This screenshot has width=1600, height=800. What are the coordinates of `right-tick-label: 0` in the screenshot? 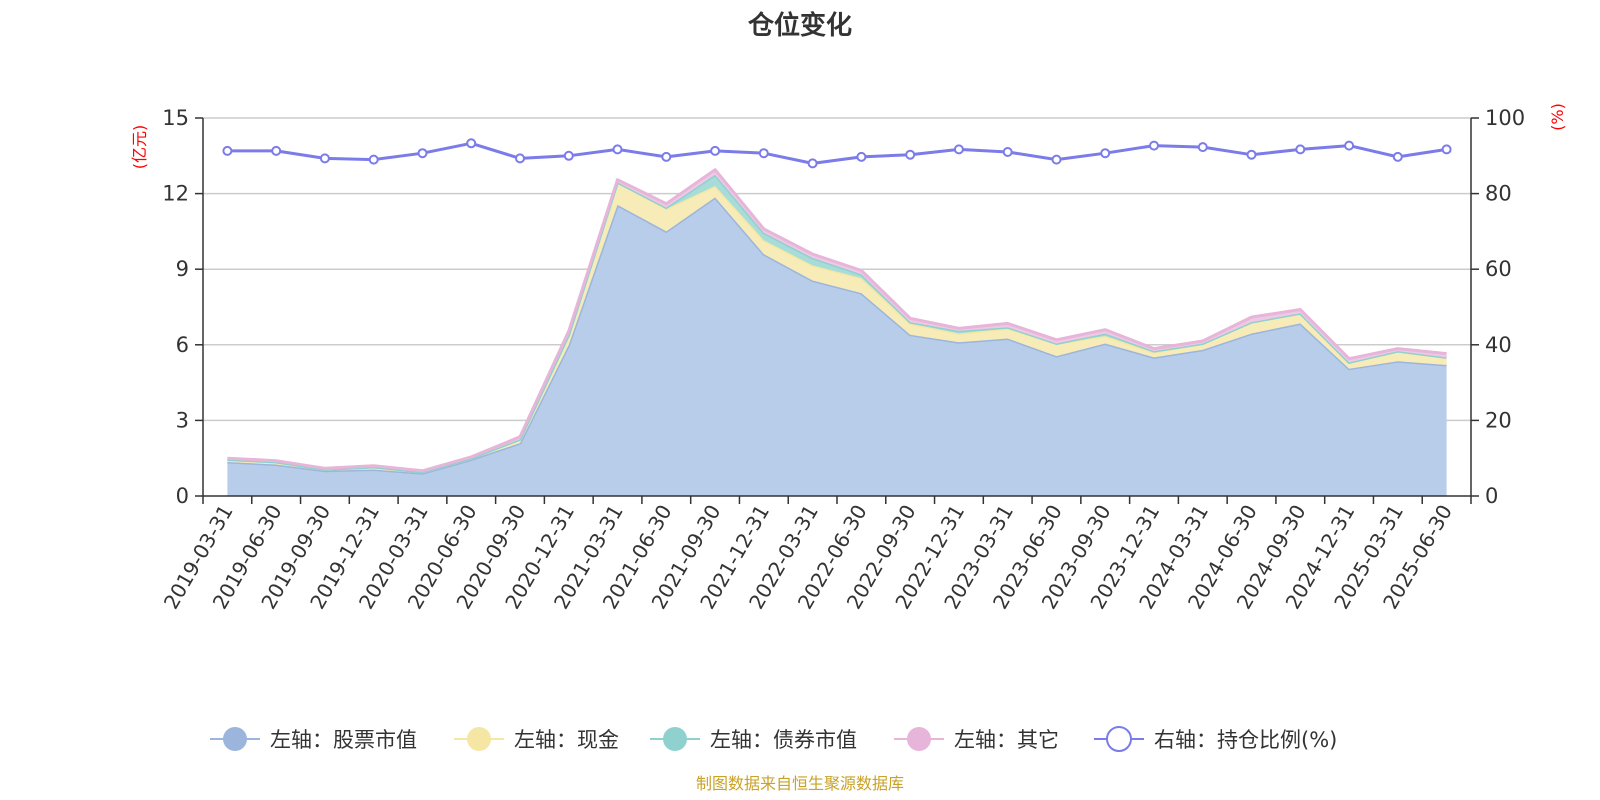 It's located at (1491, 496).